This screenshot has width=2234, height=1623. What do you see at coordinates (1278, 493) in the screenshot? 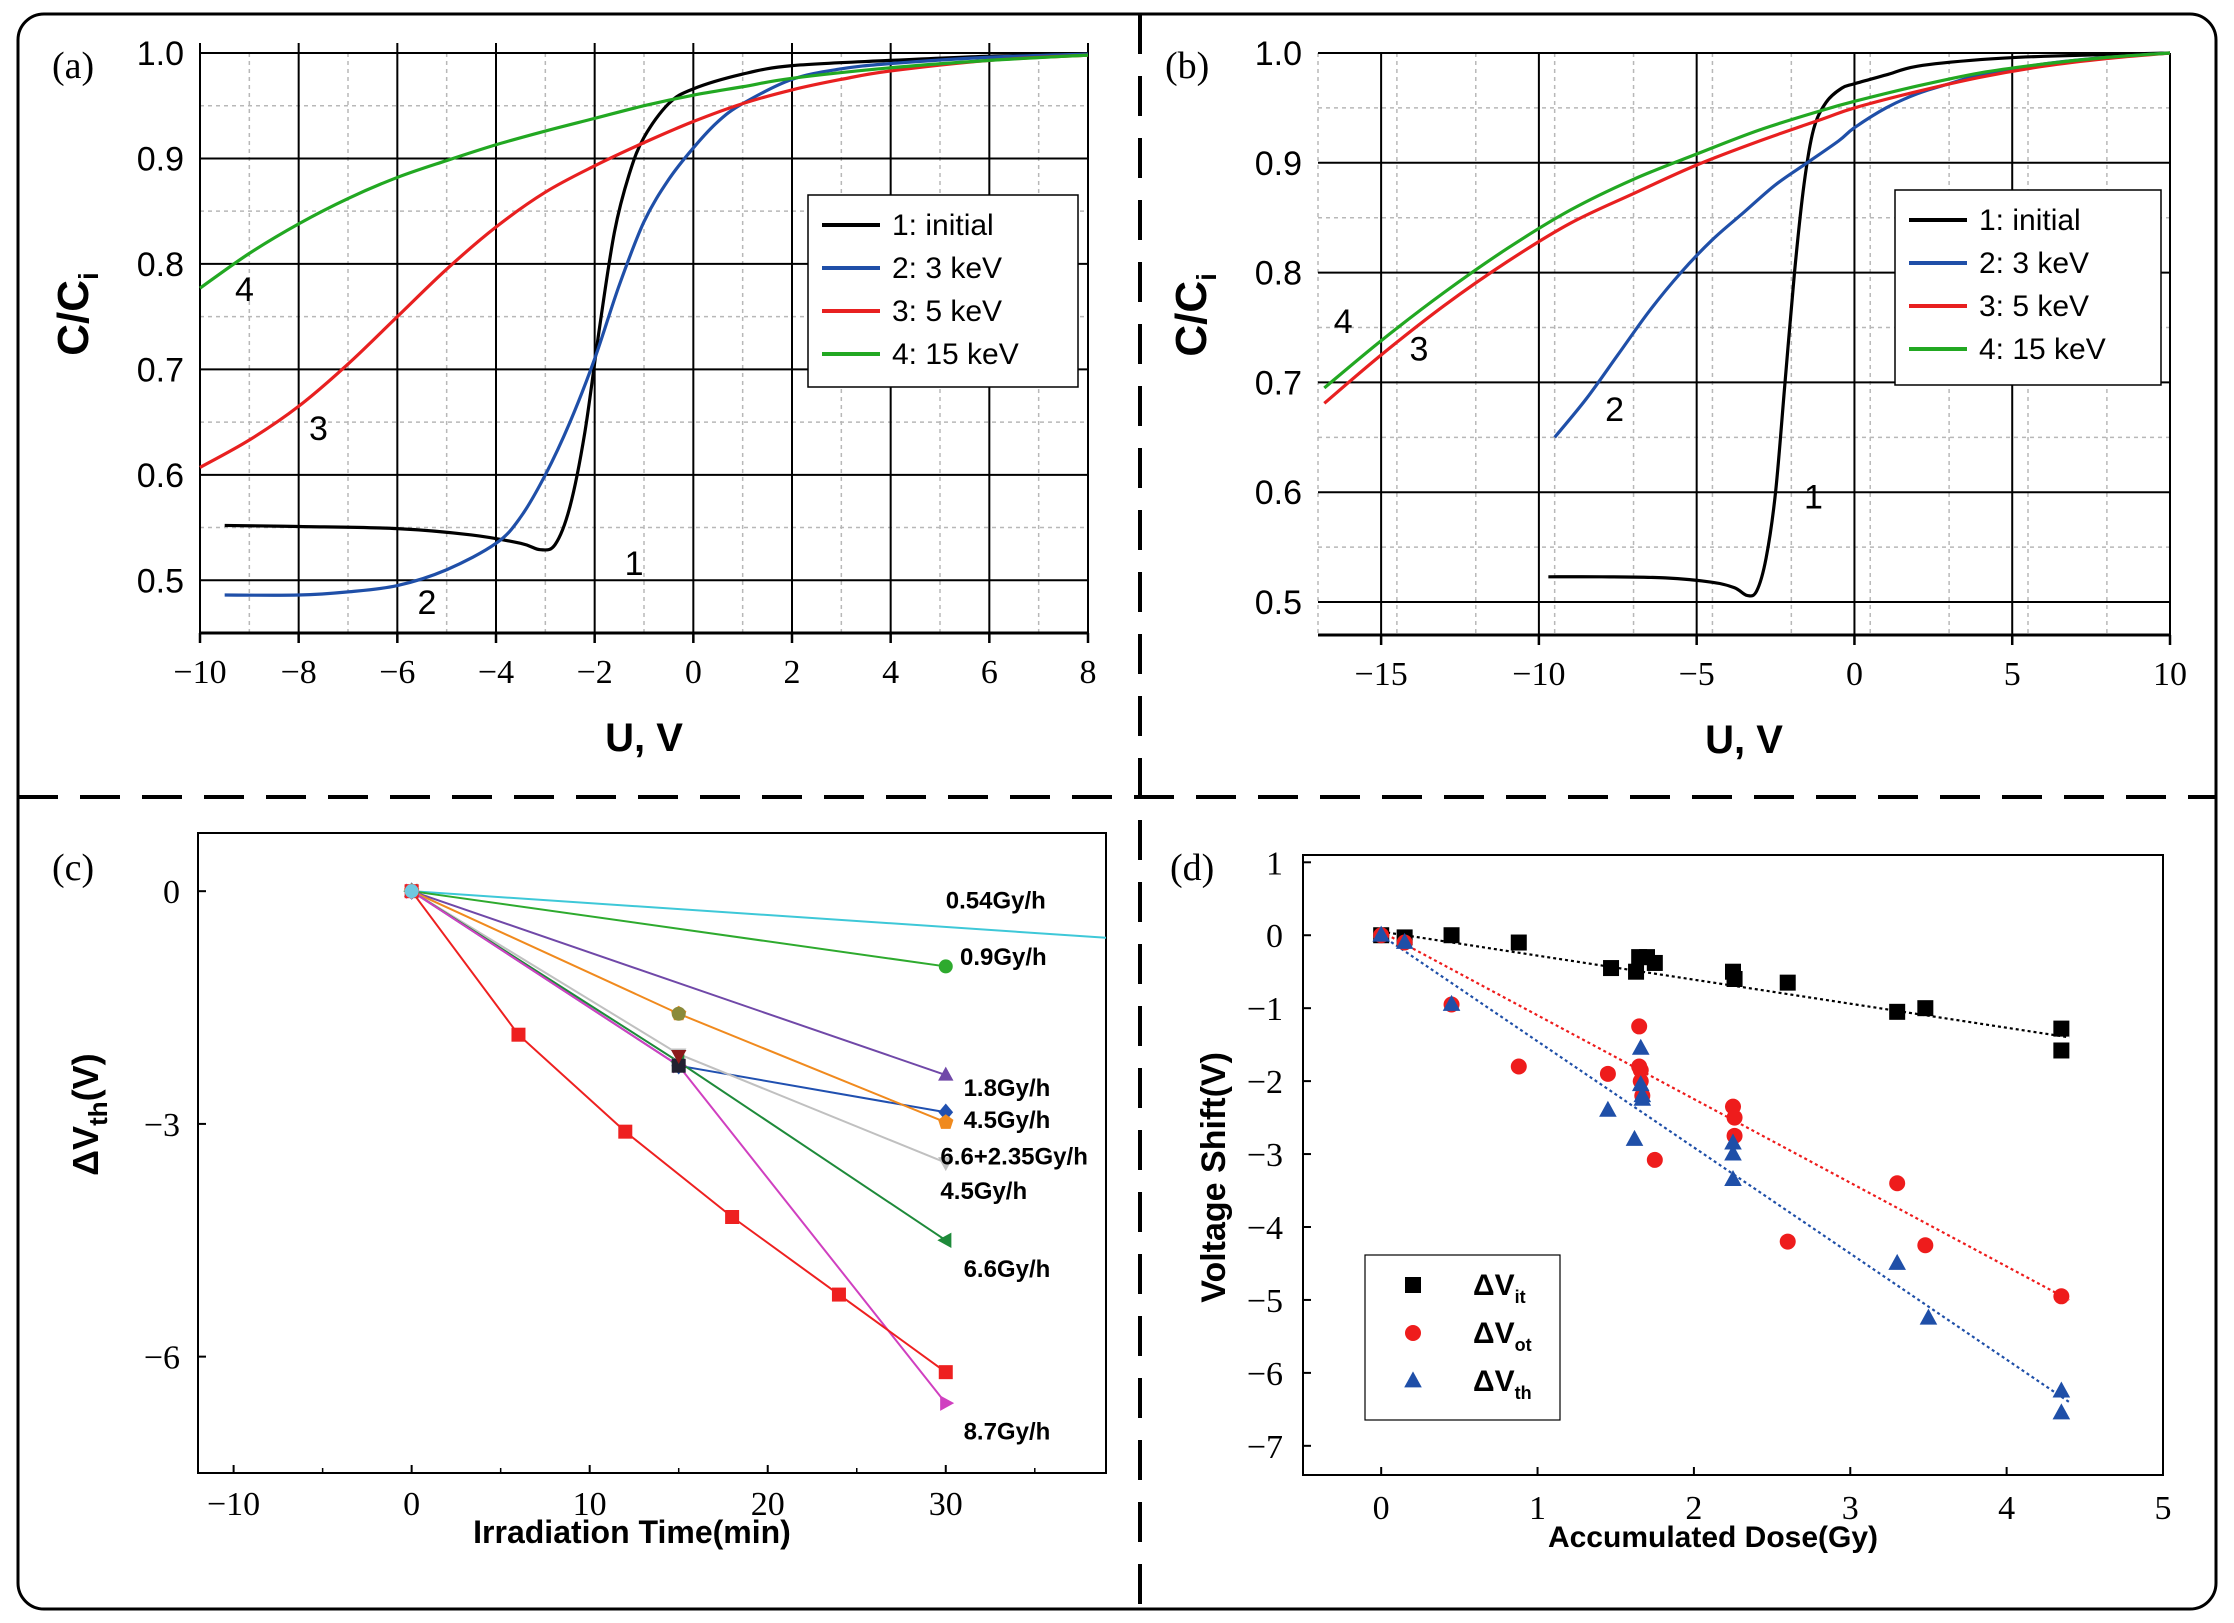
I see `y-tick-label: 0.6` at bounding box center [1278, 493].